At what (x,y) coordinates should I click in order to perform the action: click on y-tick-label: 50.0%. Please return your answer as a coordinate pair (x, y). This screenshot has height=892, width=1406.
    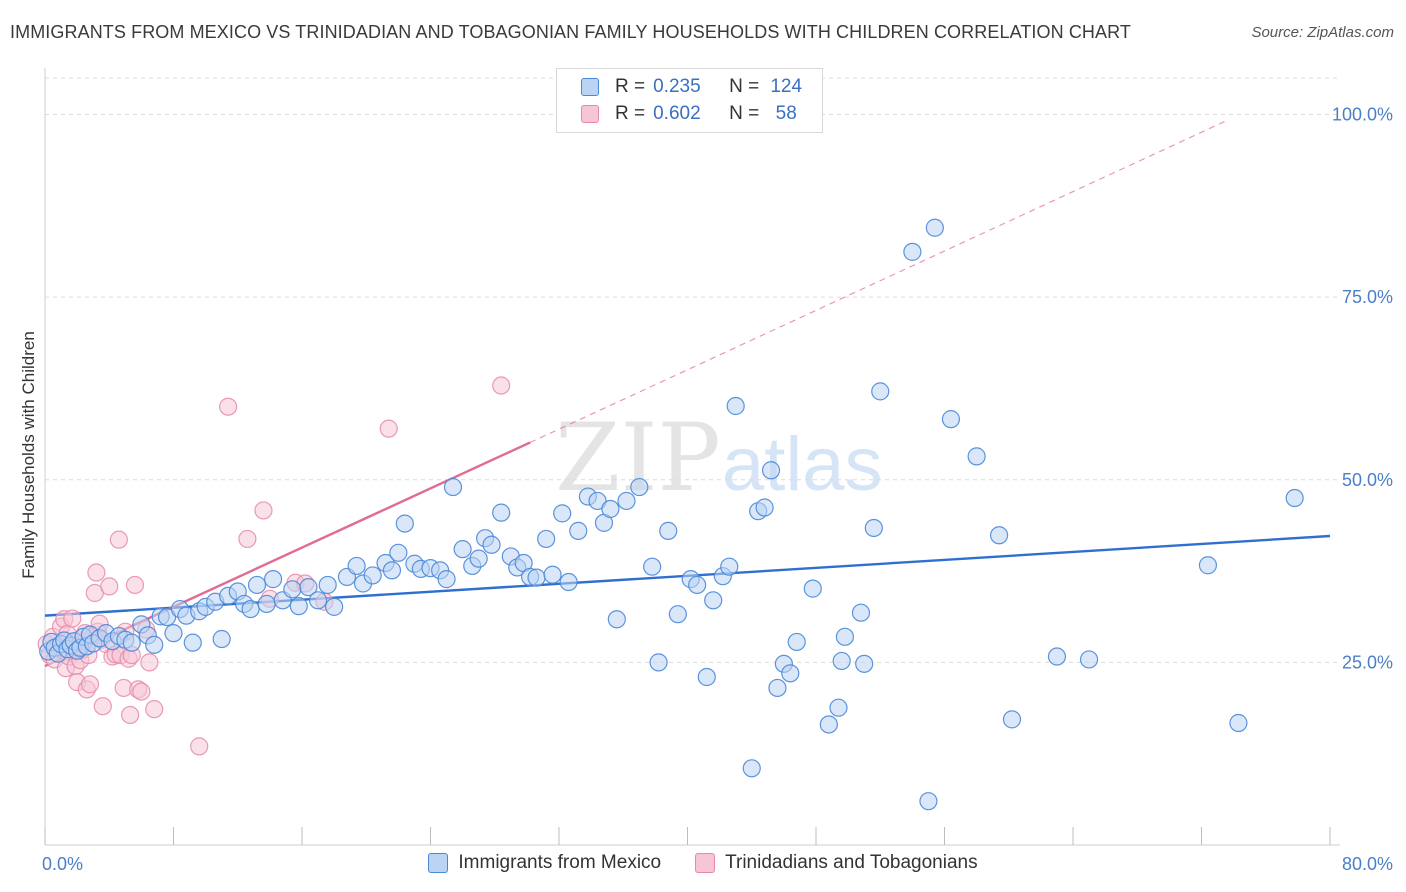
    Looking at the image, I should click on (1367, 480).